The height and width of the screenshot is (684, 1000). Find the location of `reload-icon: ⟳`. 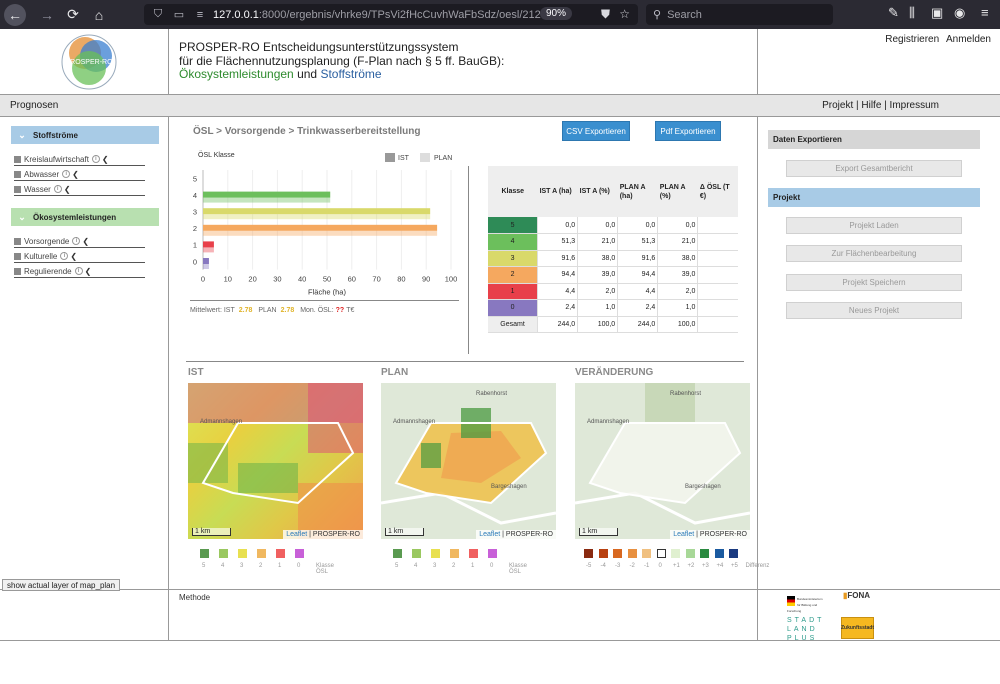

reload-icon: ⟳ is located at coordinates (73, 14).